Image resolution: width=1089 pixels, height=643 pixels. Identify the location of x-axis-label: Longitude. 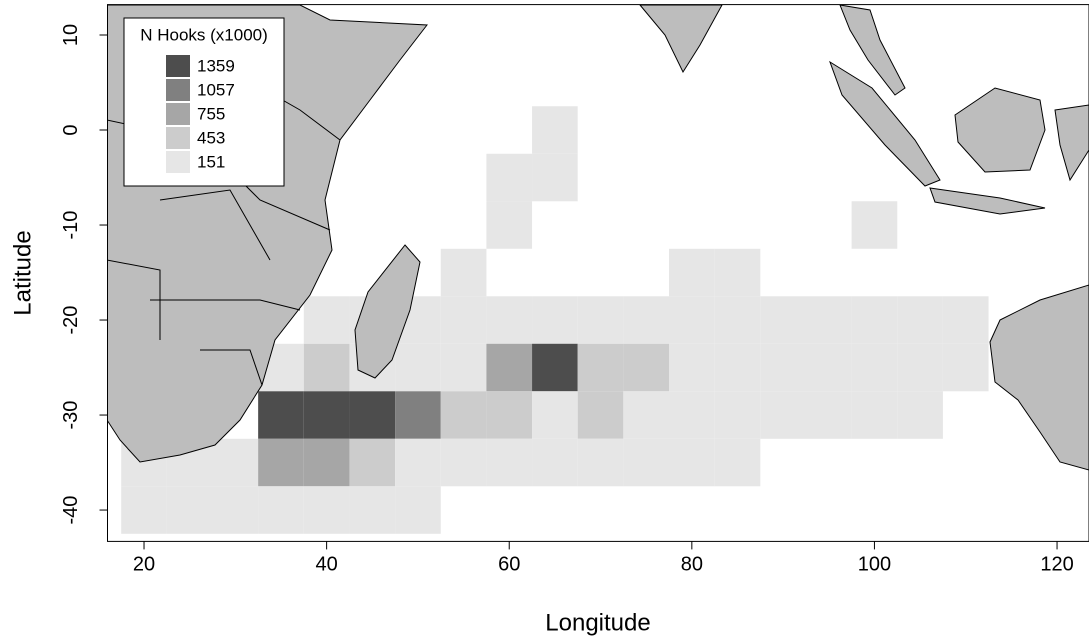
(597, 622).